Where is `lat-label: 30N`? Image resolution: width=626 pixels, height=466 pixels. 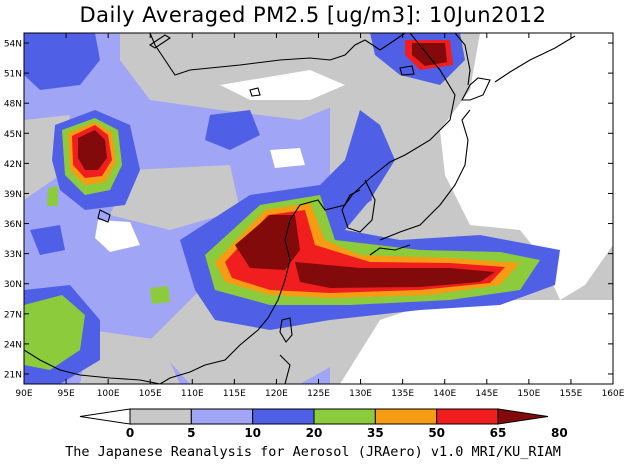
lat-label: 30N is located at coordinates (13, 285).